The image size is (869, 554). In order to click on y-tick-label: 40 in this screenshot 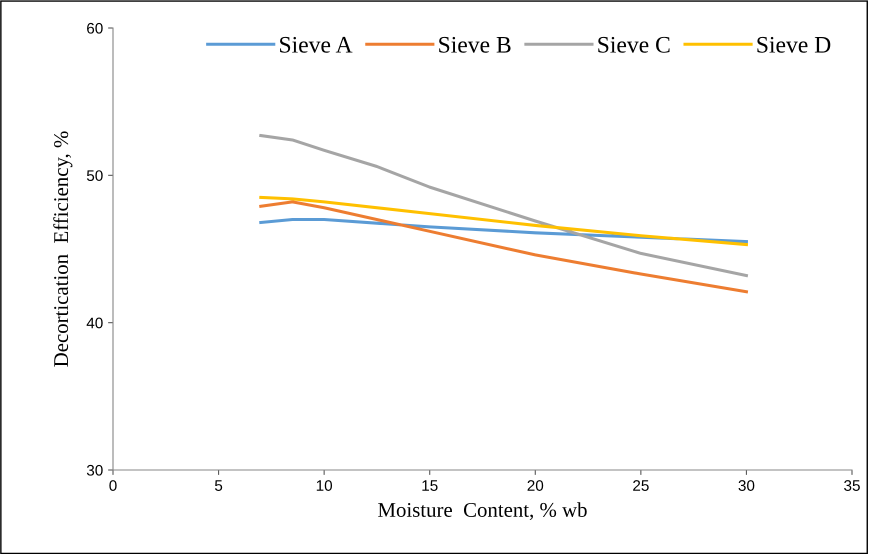, I will do `click(94, 323)`.